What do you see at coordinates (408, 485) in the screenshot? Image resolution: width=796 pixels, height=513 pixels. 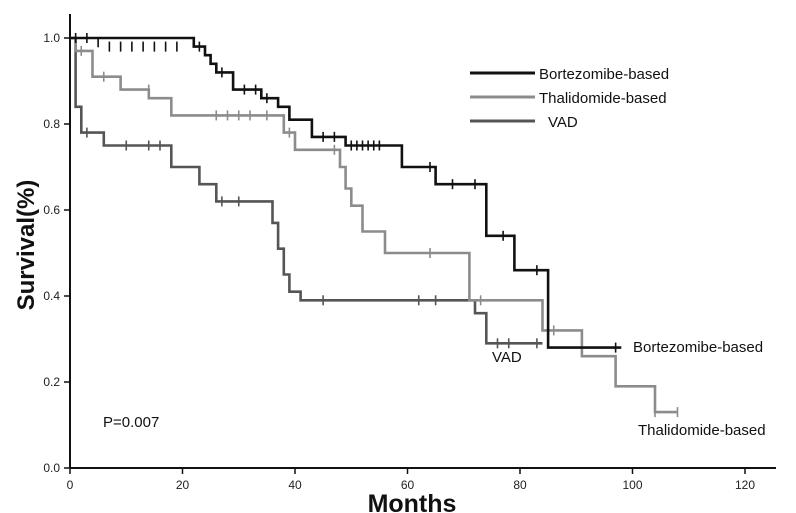 I see `x-tick-label: 60` at bounding box center [408, 485].